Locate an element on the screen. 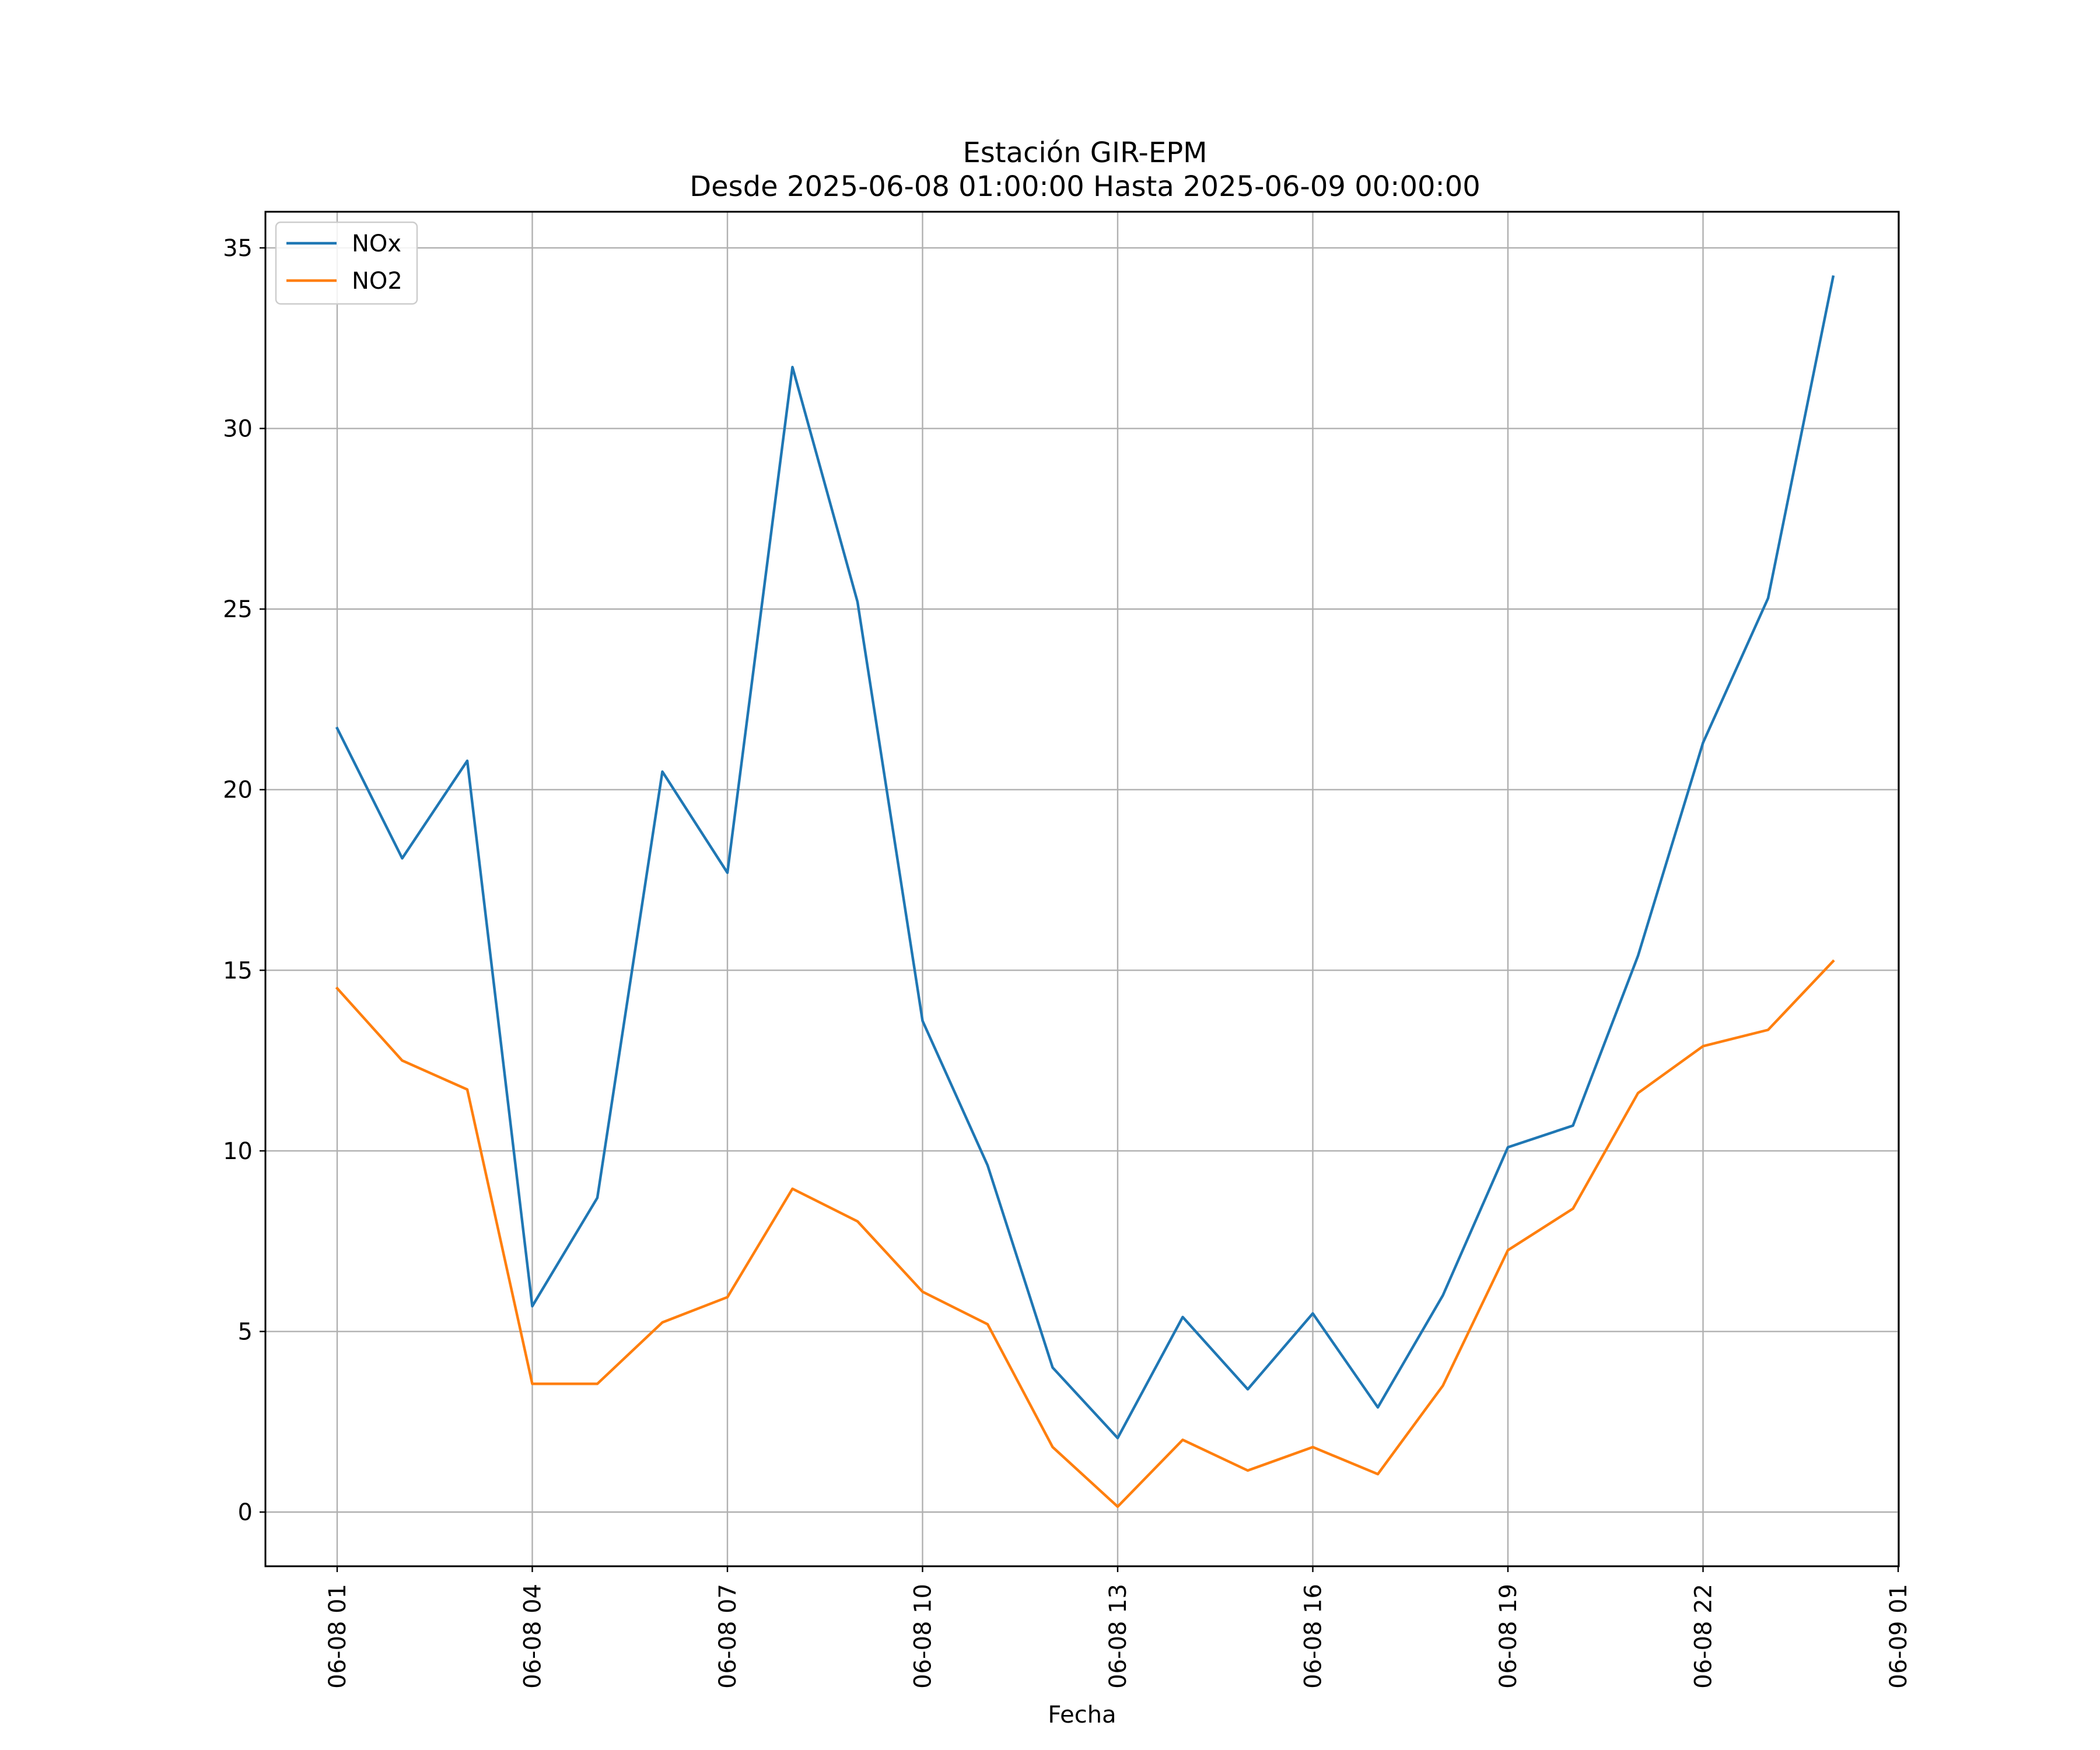 The width and height of the screenshot is (2100, 1750). y-tick-label: 0 is located at coordinates (245, 1512).